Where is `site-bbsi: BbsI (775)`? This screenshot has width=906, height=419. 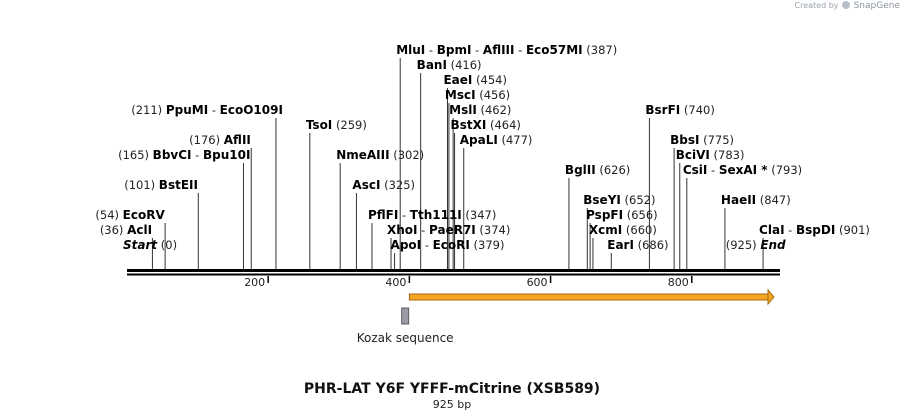 site-bbsi: BbsI (775) is located at coordinates (702, 140).